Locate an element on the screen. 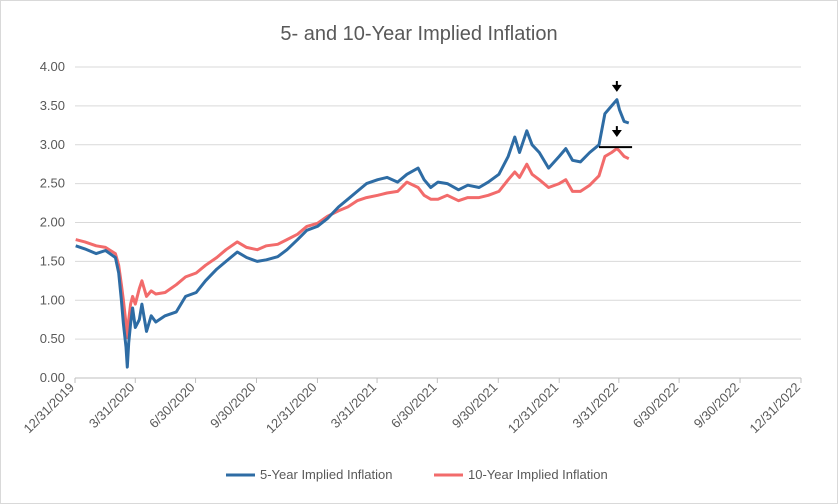  chart-title: 5- and 10-Year Implied Inflation is located at coordinates (418, 34).